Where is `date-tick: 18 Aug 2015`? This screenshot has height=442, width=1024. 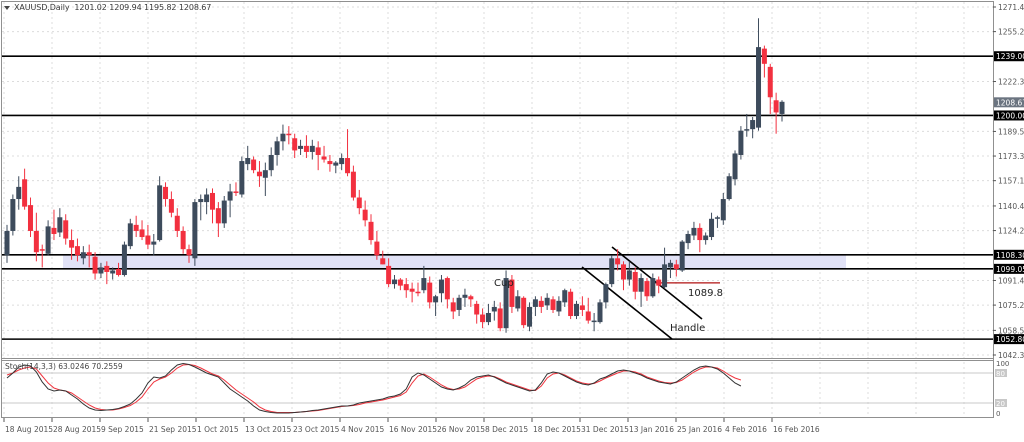
date-tick: 18 Aug 2015 is located at coordinates (29, 429).